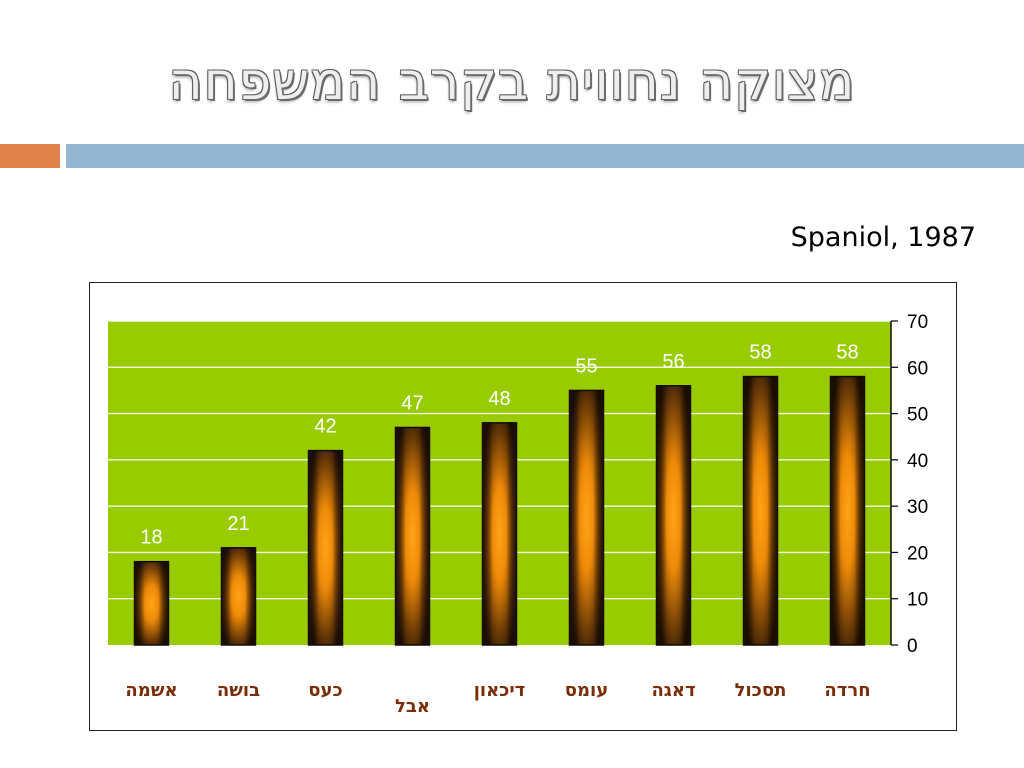  What do you see at coordinates (917, 553) in the screenshot?
I see `y-tick-label: 20` at bounding box center [917, 553].